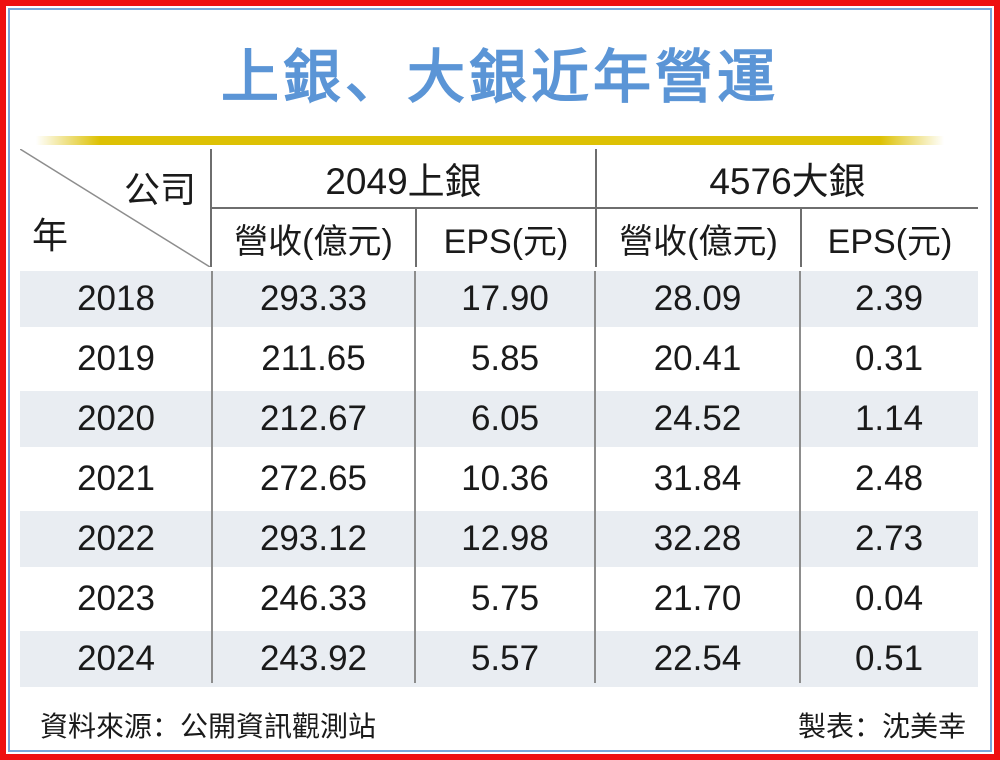 Image resolution: width=1000 pixels, height=760 pixels. Describe the element at coordinates (116, 538) in the screenshot. I see `year-cell: 2022` at that location.